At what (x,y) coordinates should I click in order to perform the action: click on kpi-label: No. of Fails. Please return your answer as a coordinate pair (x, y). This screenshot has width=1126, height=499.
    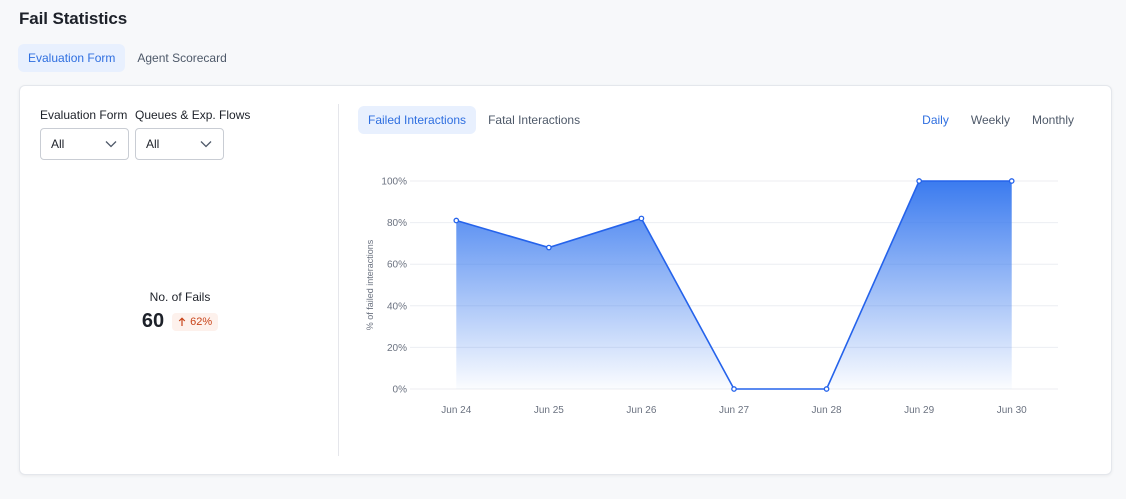
    Looking at the image, I should click on (180, 297).